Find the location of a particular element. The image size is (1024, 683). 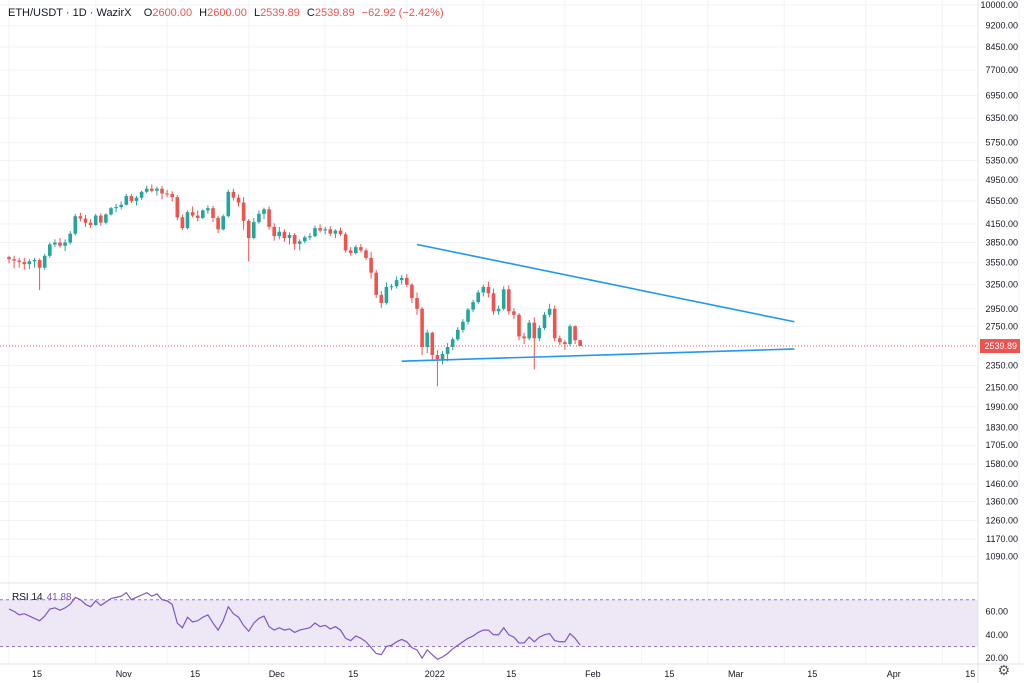

price-tick-label: 1360.00 is located at coordinates (1001, 501).